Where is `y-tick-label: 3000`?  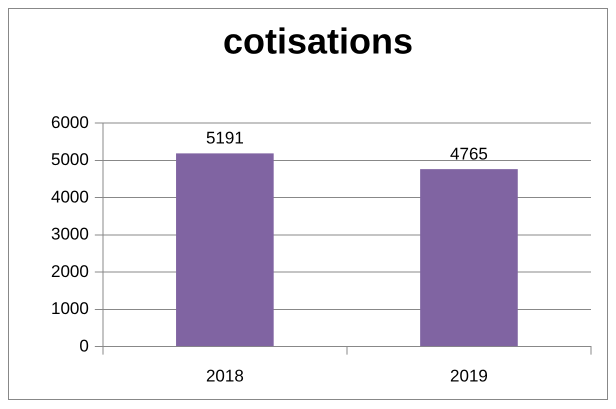 y-tick-label: 3000 is located at coordinates (69, 234).